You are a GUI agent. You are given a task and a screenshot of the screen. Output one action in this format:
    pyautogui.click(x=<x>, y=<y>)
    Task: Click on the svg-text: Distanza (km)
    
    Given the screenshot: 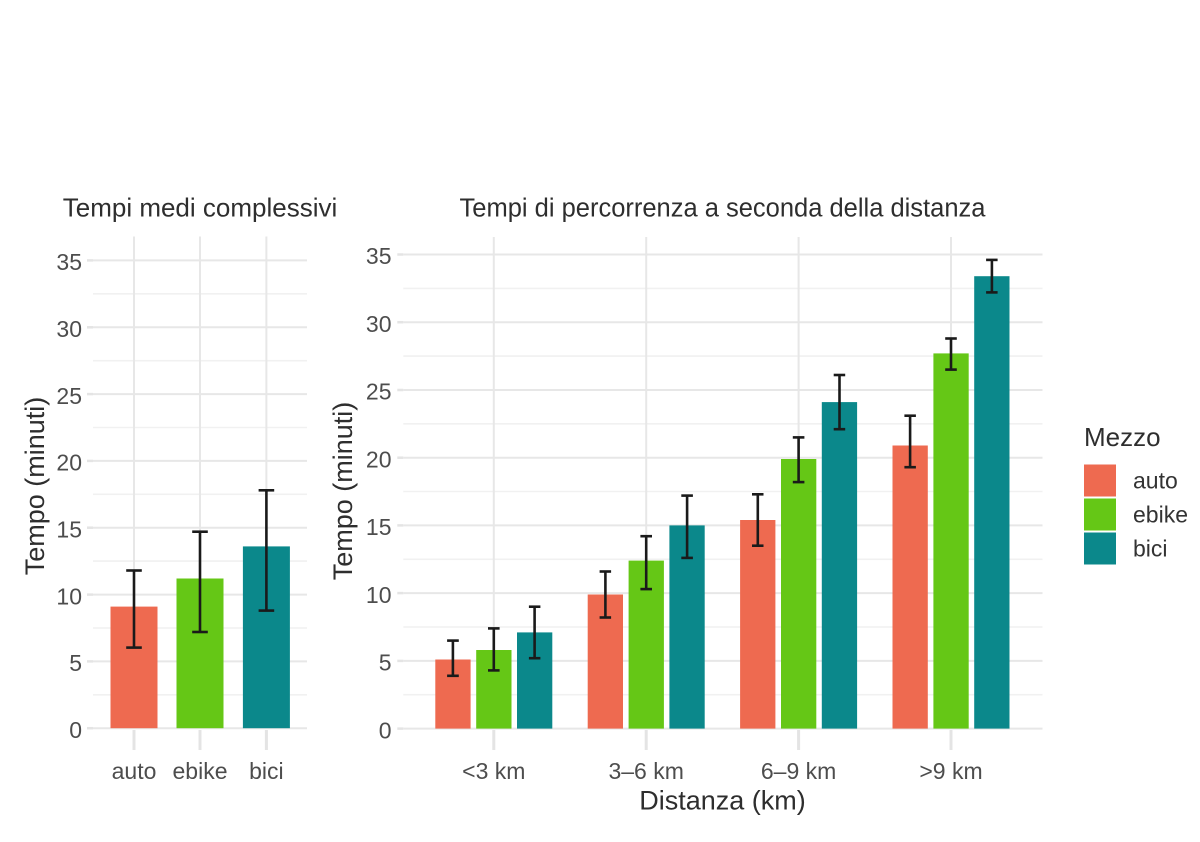 What is the action you would take?
    pyautogui.click(x=722, y=800)
    